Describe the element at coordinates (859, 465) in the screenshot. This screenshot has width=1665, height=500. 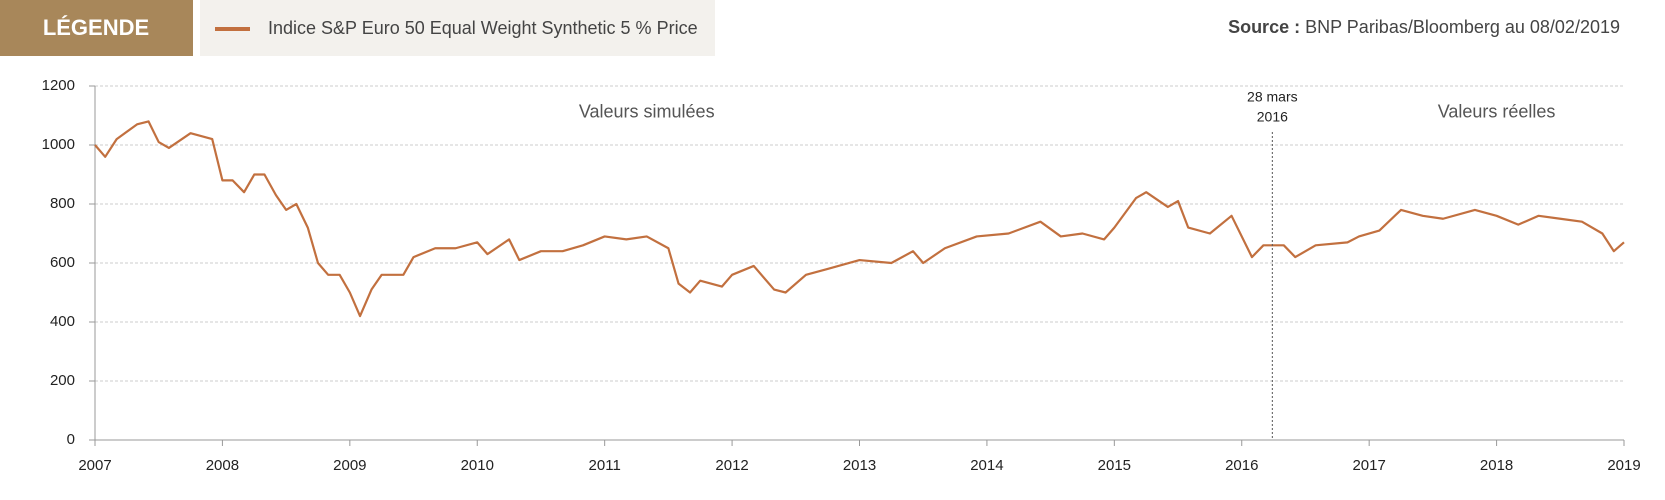
I see `x-tick-label: 2013` at that location.